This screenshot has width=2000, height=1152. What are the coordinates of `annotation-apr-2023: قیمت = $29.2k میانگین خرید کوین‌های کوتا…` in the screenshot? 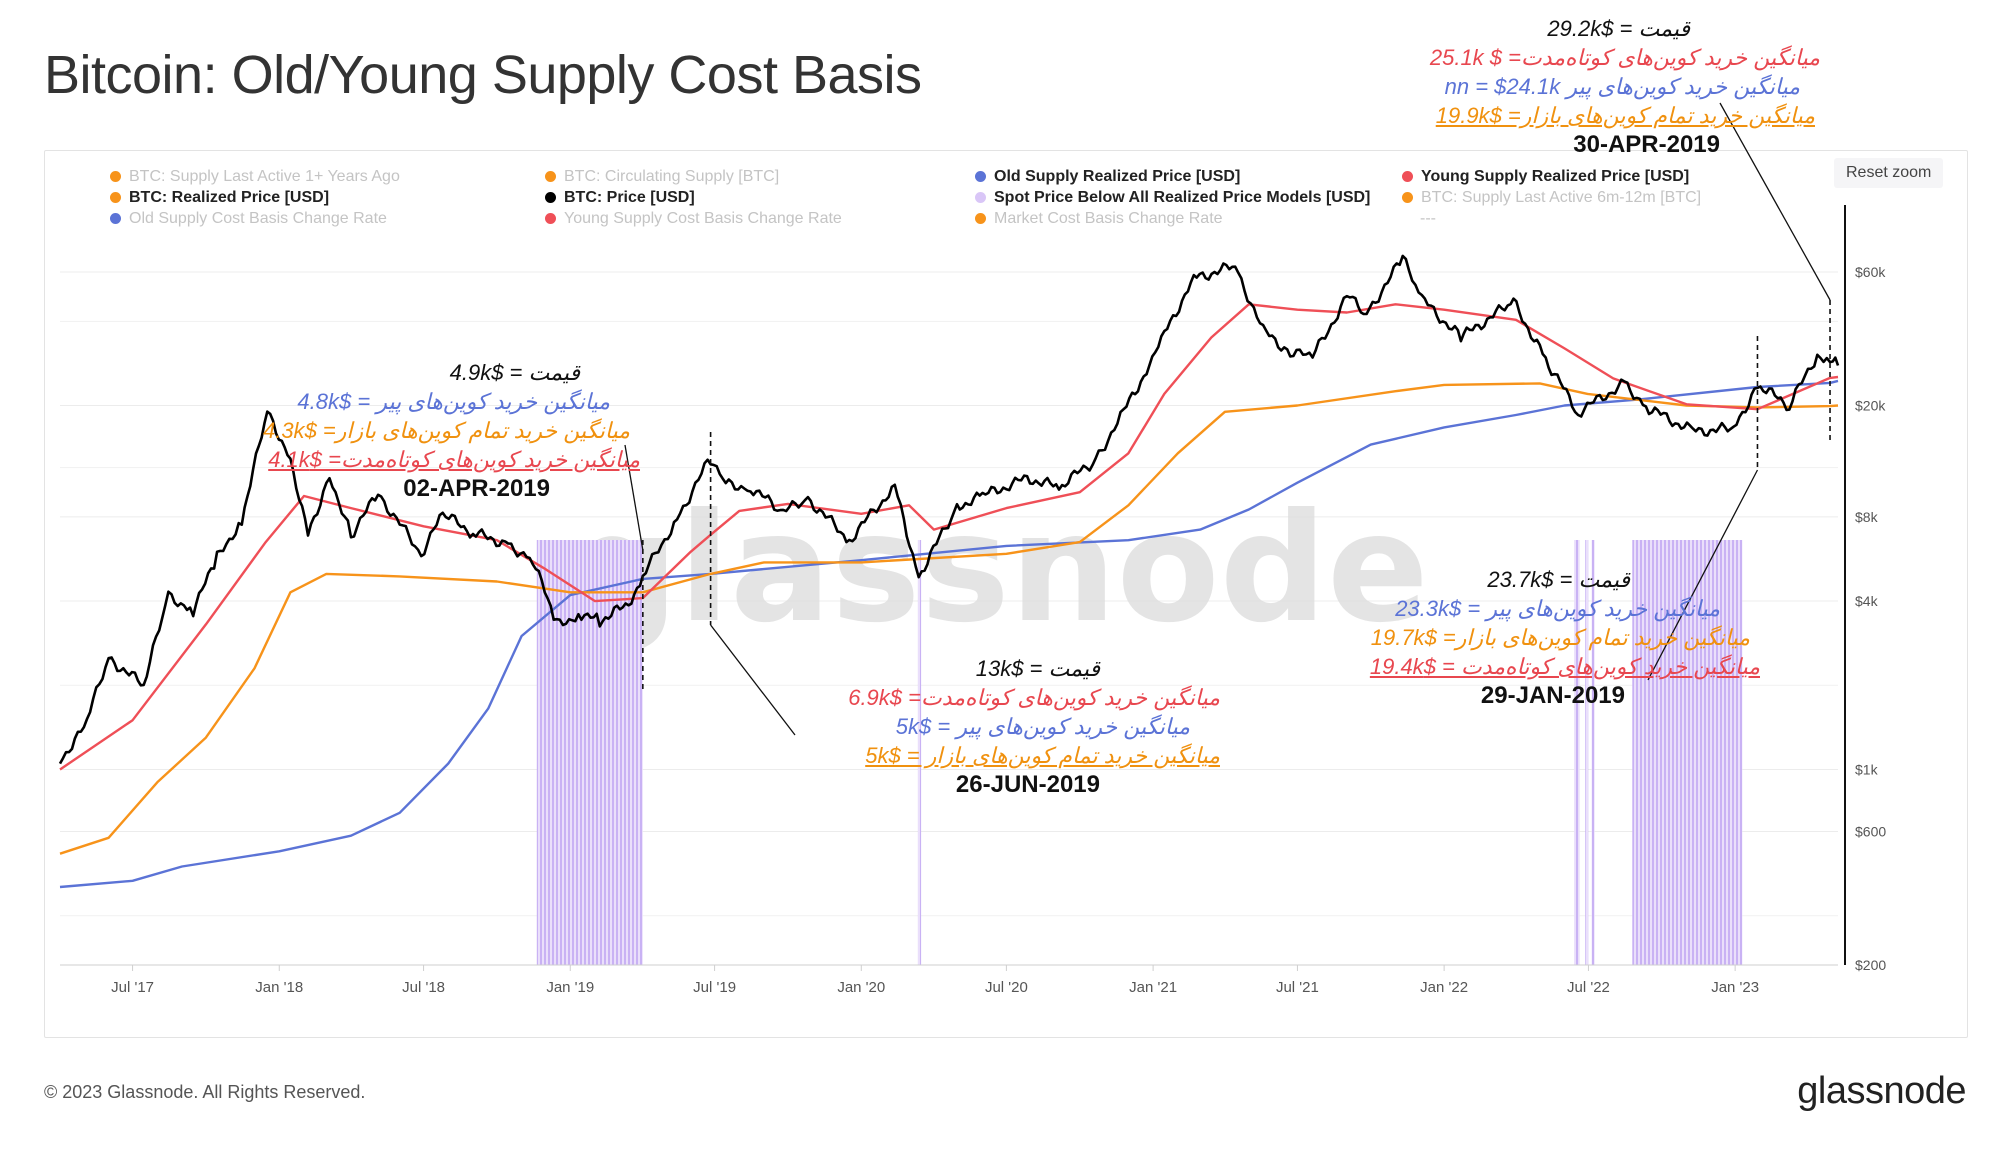 It's located at (1625, 86).